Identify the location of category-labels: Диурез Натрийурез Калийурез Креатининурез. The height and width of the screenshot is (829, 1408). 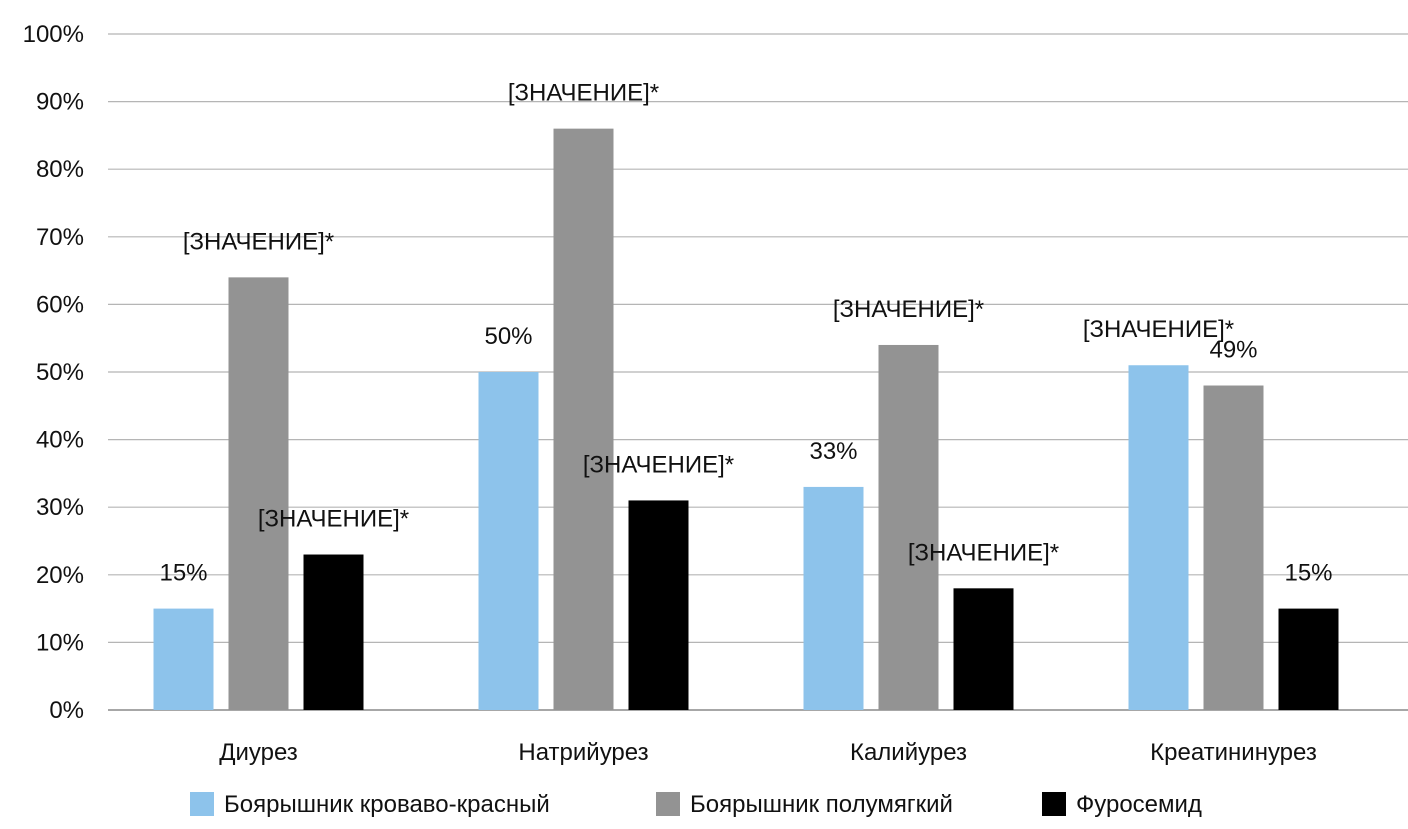
(768, 752).